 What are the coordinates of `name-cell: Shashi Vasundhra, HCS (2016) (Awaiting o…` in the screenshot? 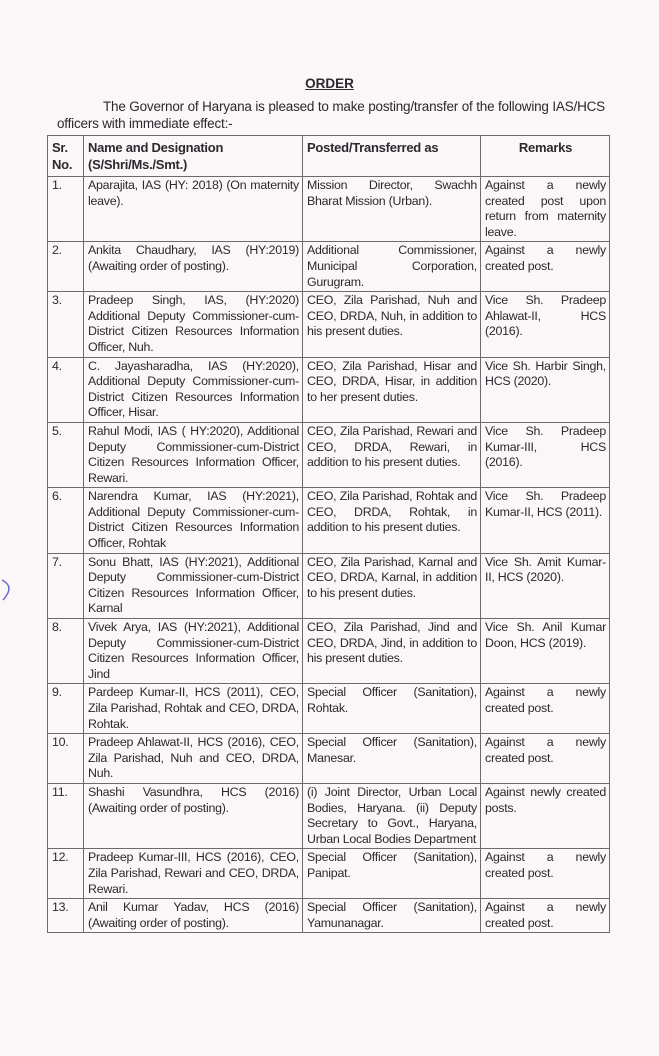 It's located at (193, 816).